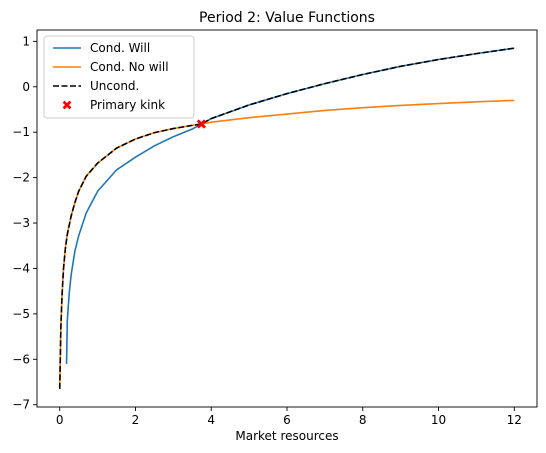  Describe the element at coordinates (26, 41) in the screenshot. I see `y-tick-label: 1` at that location.